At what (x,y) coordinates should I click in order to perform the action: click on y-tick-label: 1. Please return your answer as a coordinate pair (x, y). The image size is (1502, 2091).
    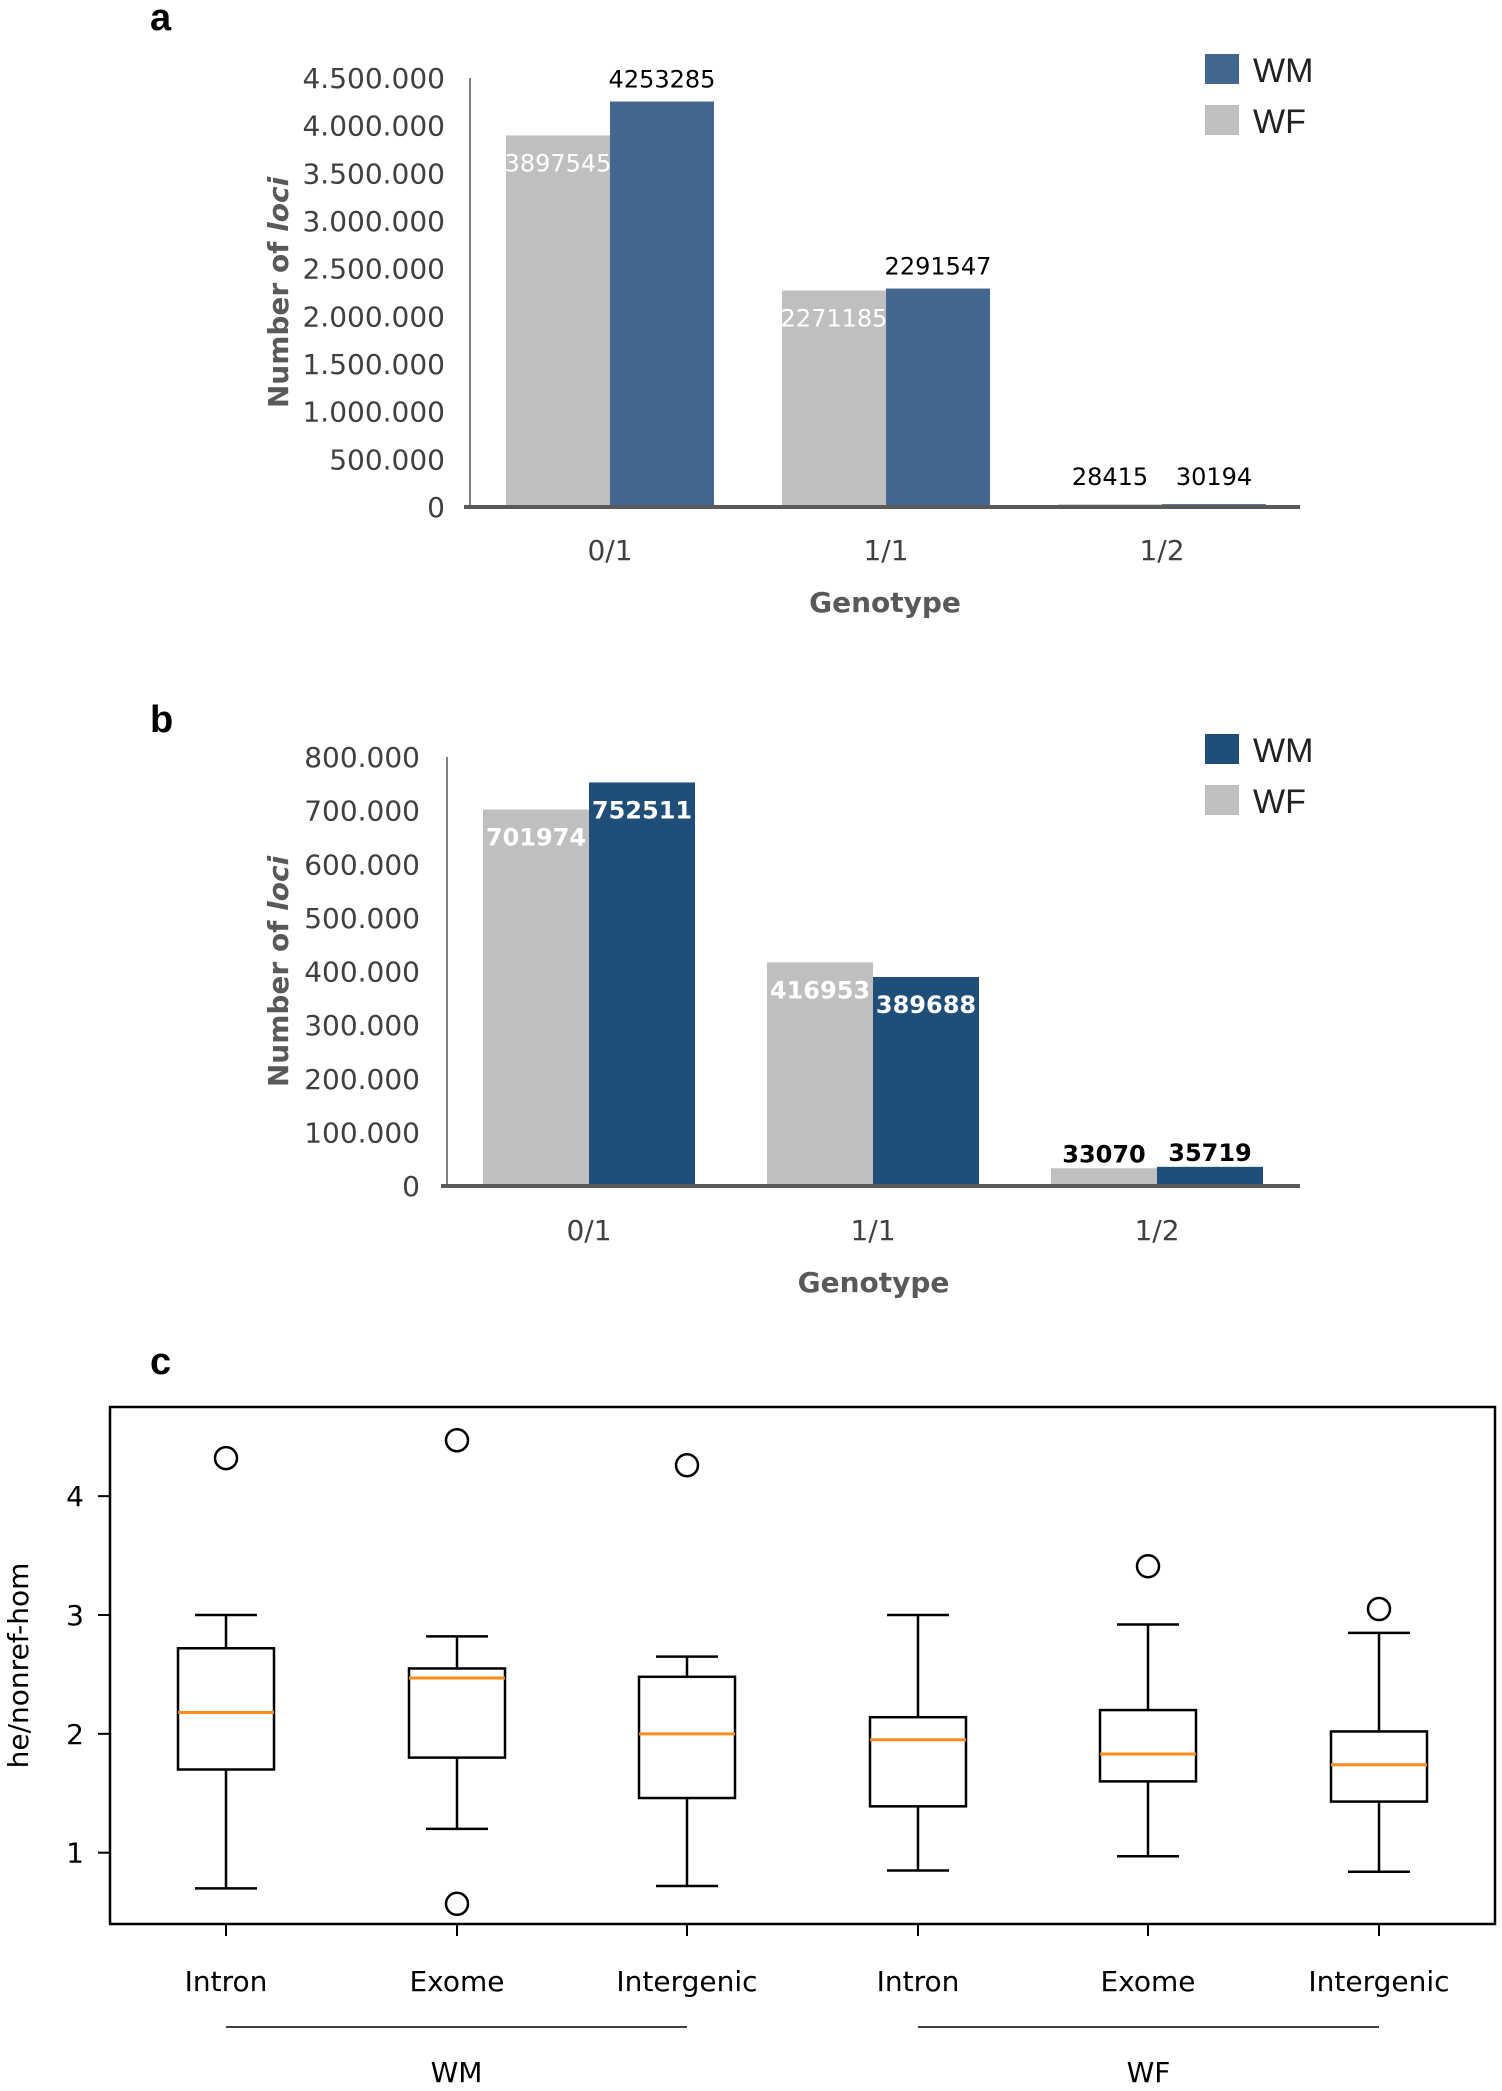
    Looking at the image, I should click on (75, 1853).